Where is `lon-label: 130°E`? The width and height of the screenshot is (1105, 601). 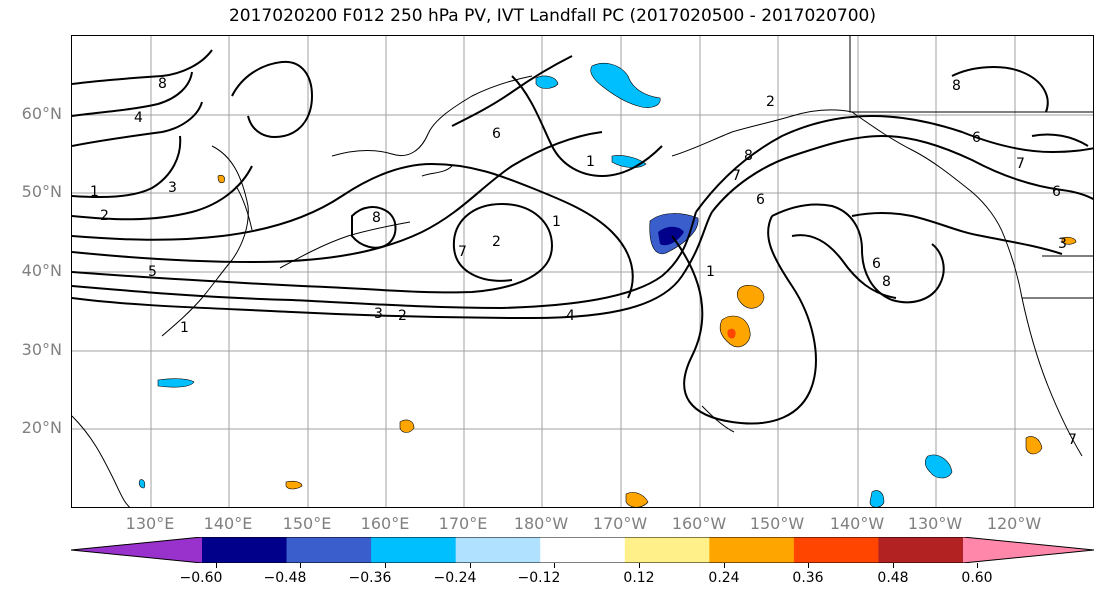
lon-label: 130°E is located at coordinates (150, 523).